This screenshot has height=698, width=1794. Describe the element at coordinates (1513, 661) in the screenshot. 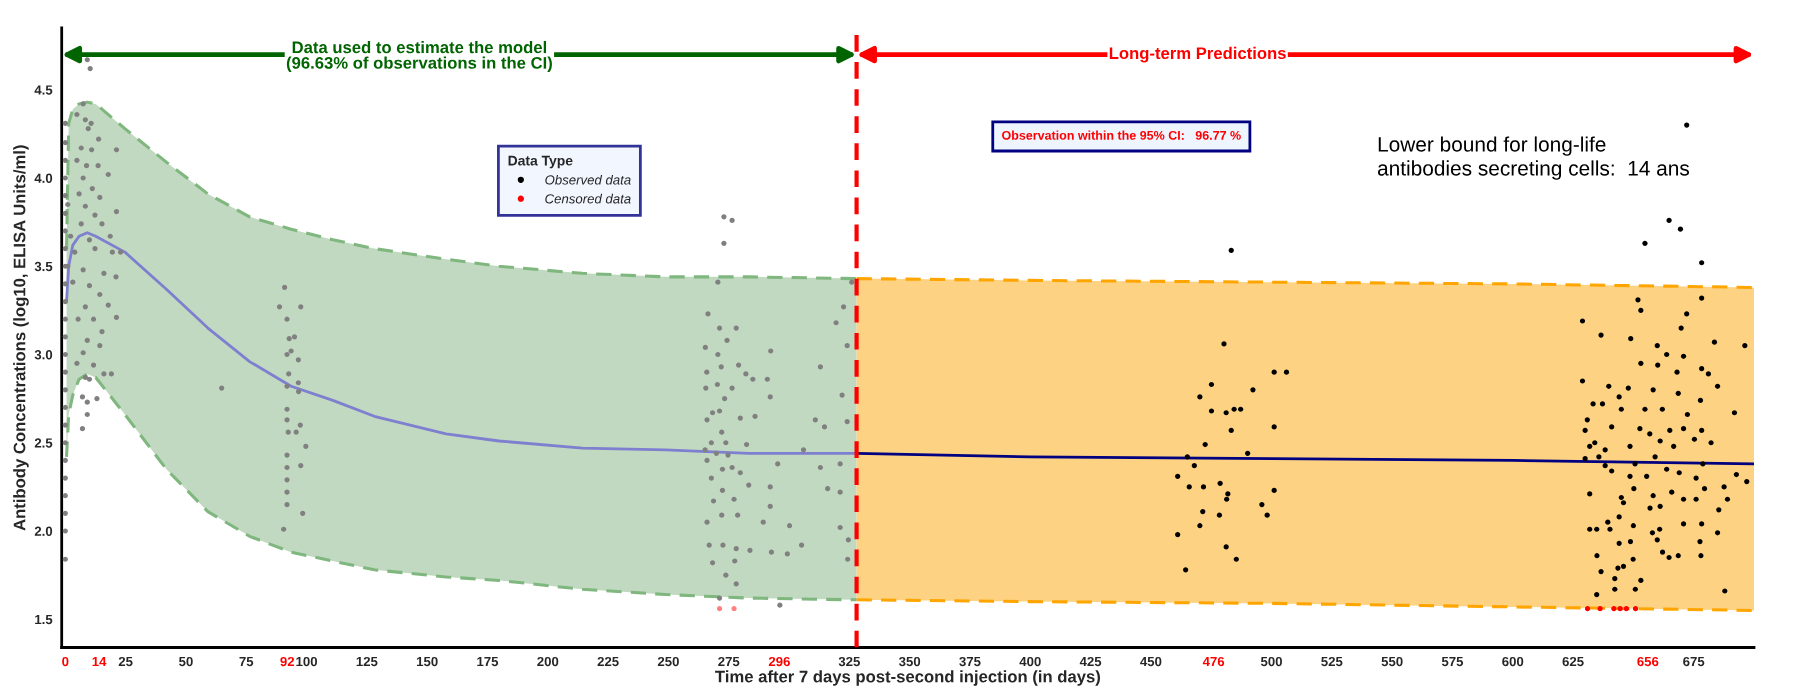

I see `x-tick-label: 600` at that location.